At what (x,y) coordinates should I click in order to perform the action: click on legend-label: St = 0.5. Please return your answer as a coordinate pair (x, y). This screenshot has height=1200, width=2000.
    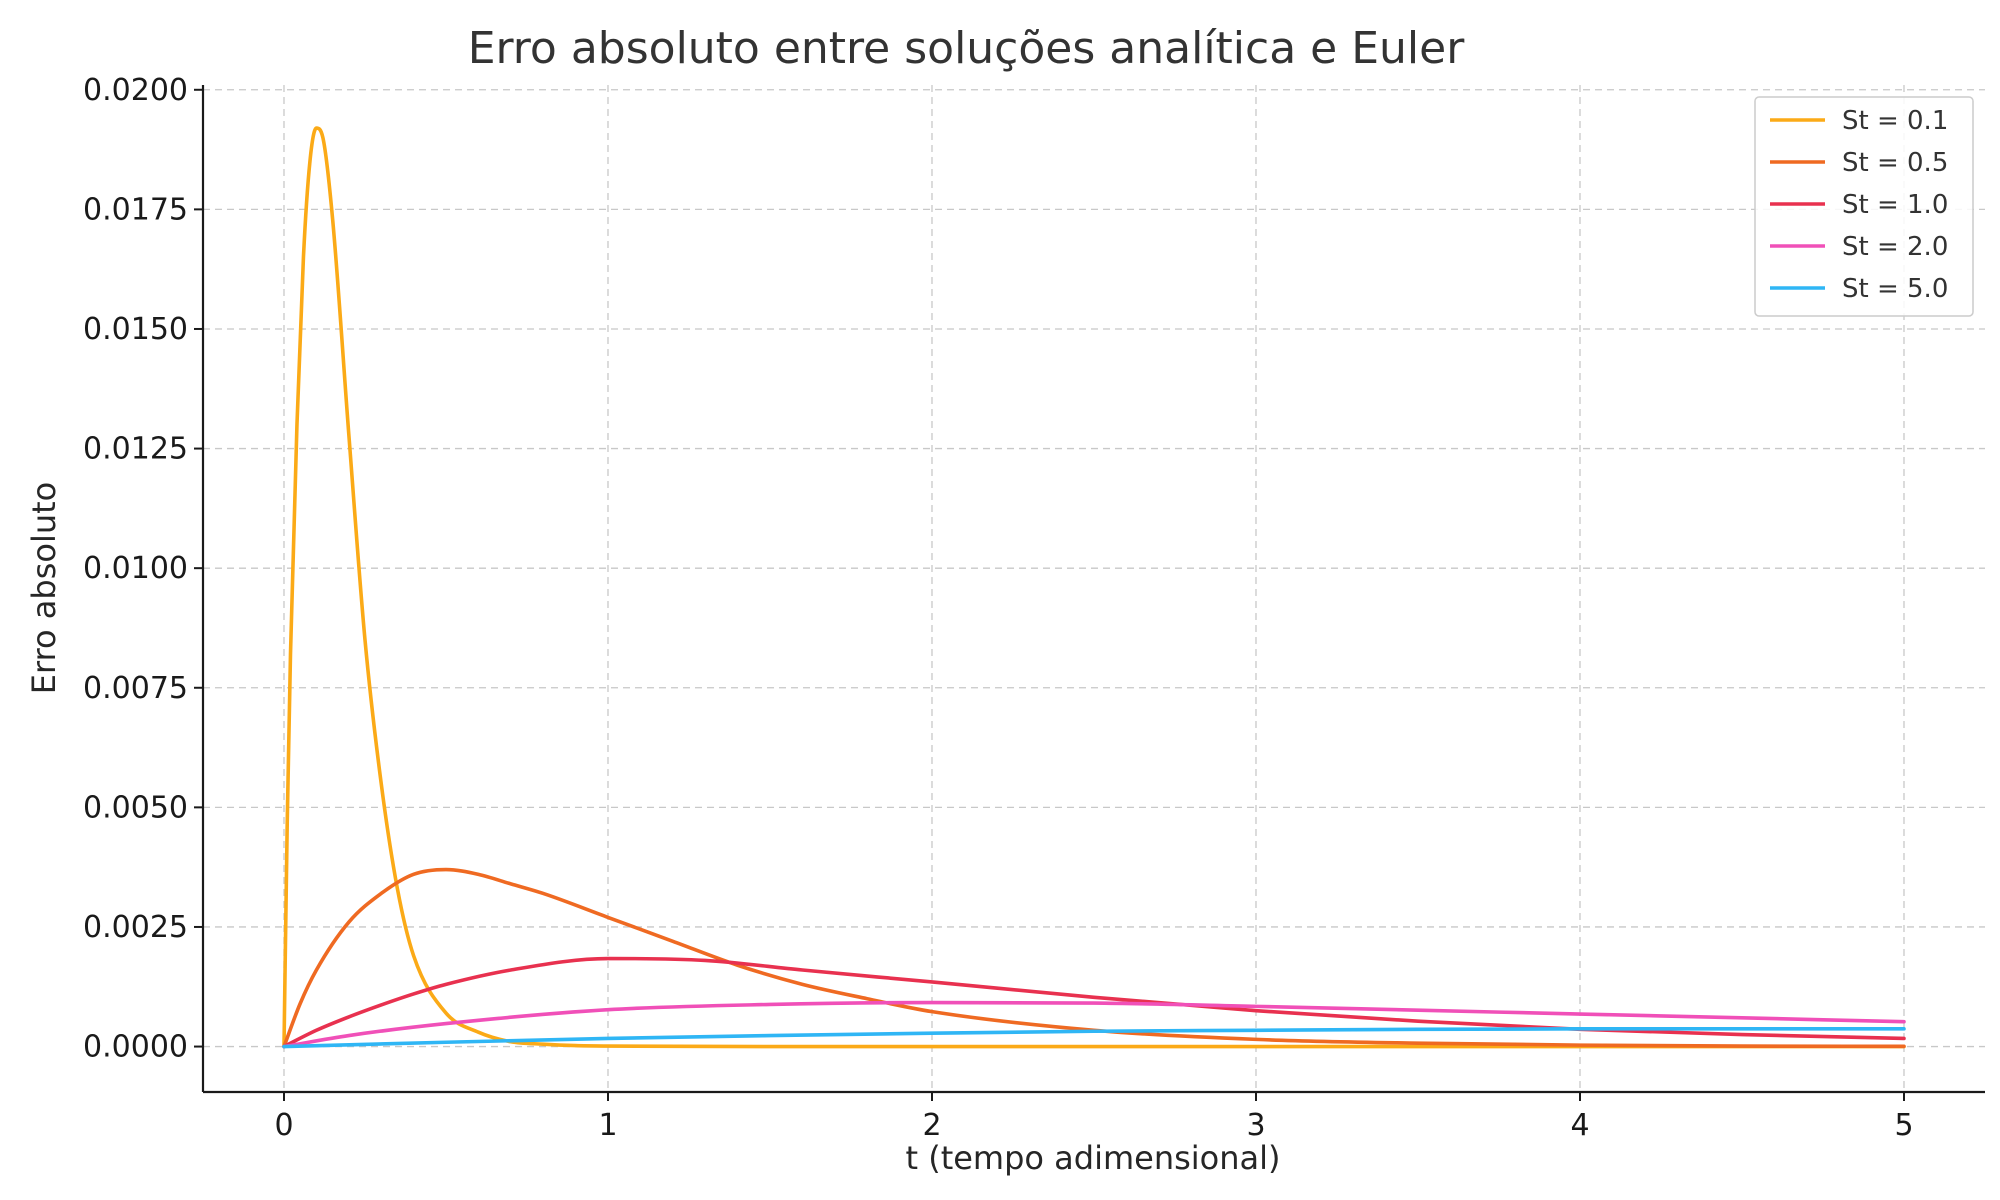
    Looking at the image, I should click on (1895, 163).